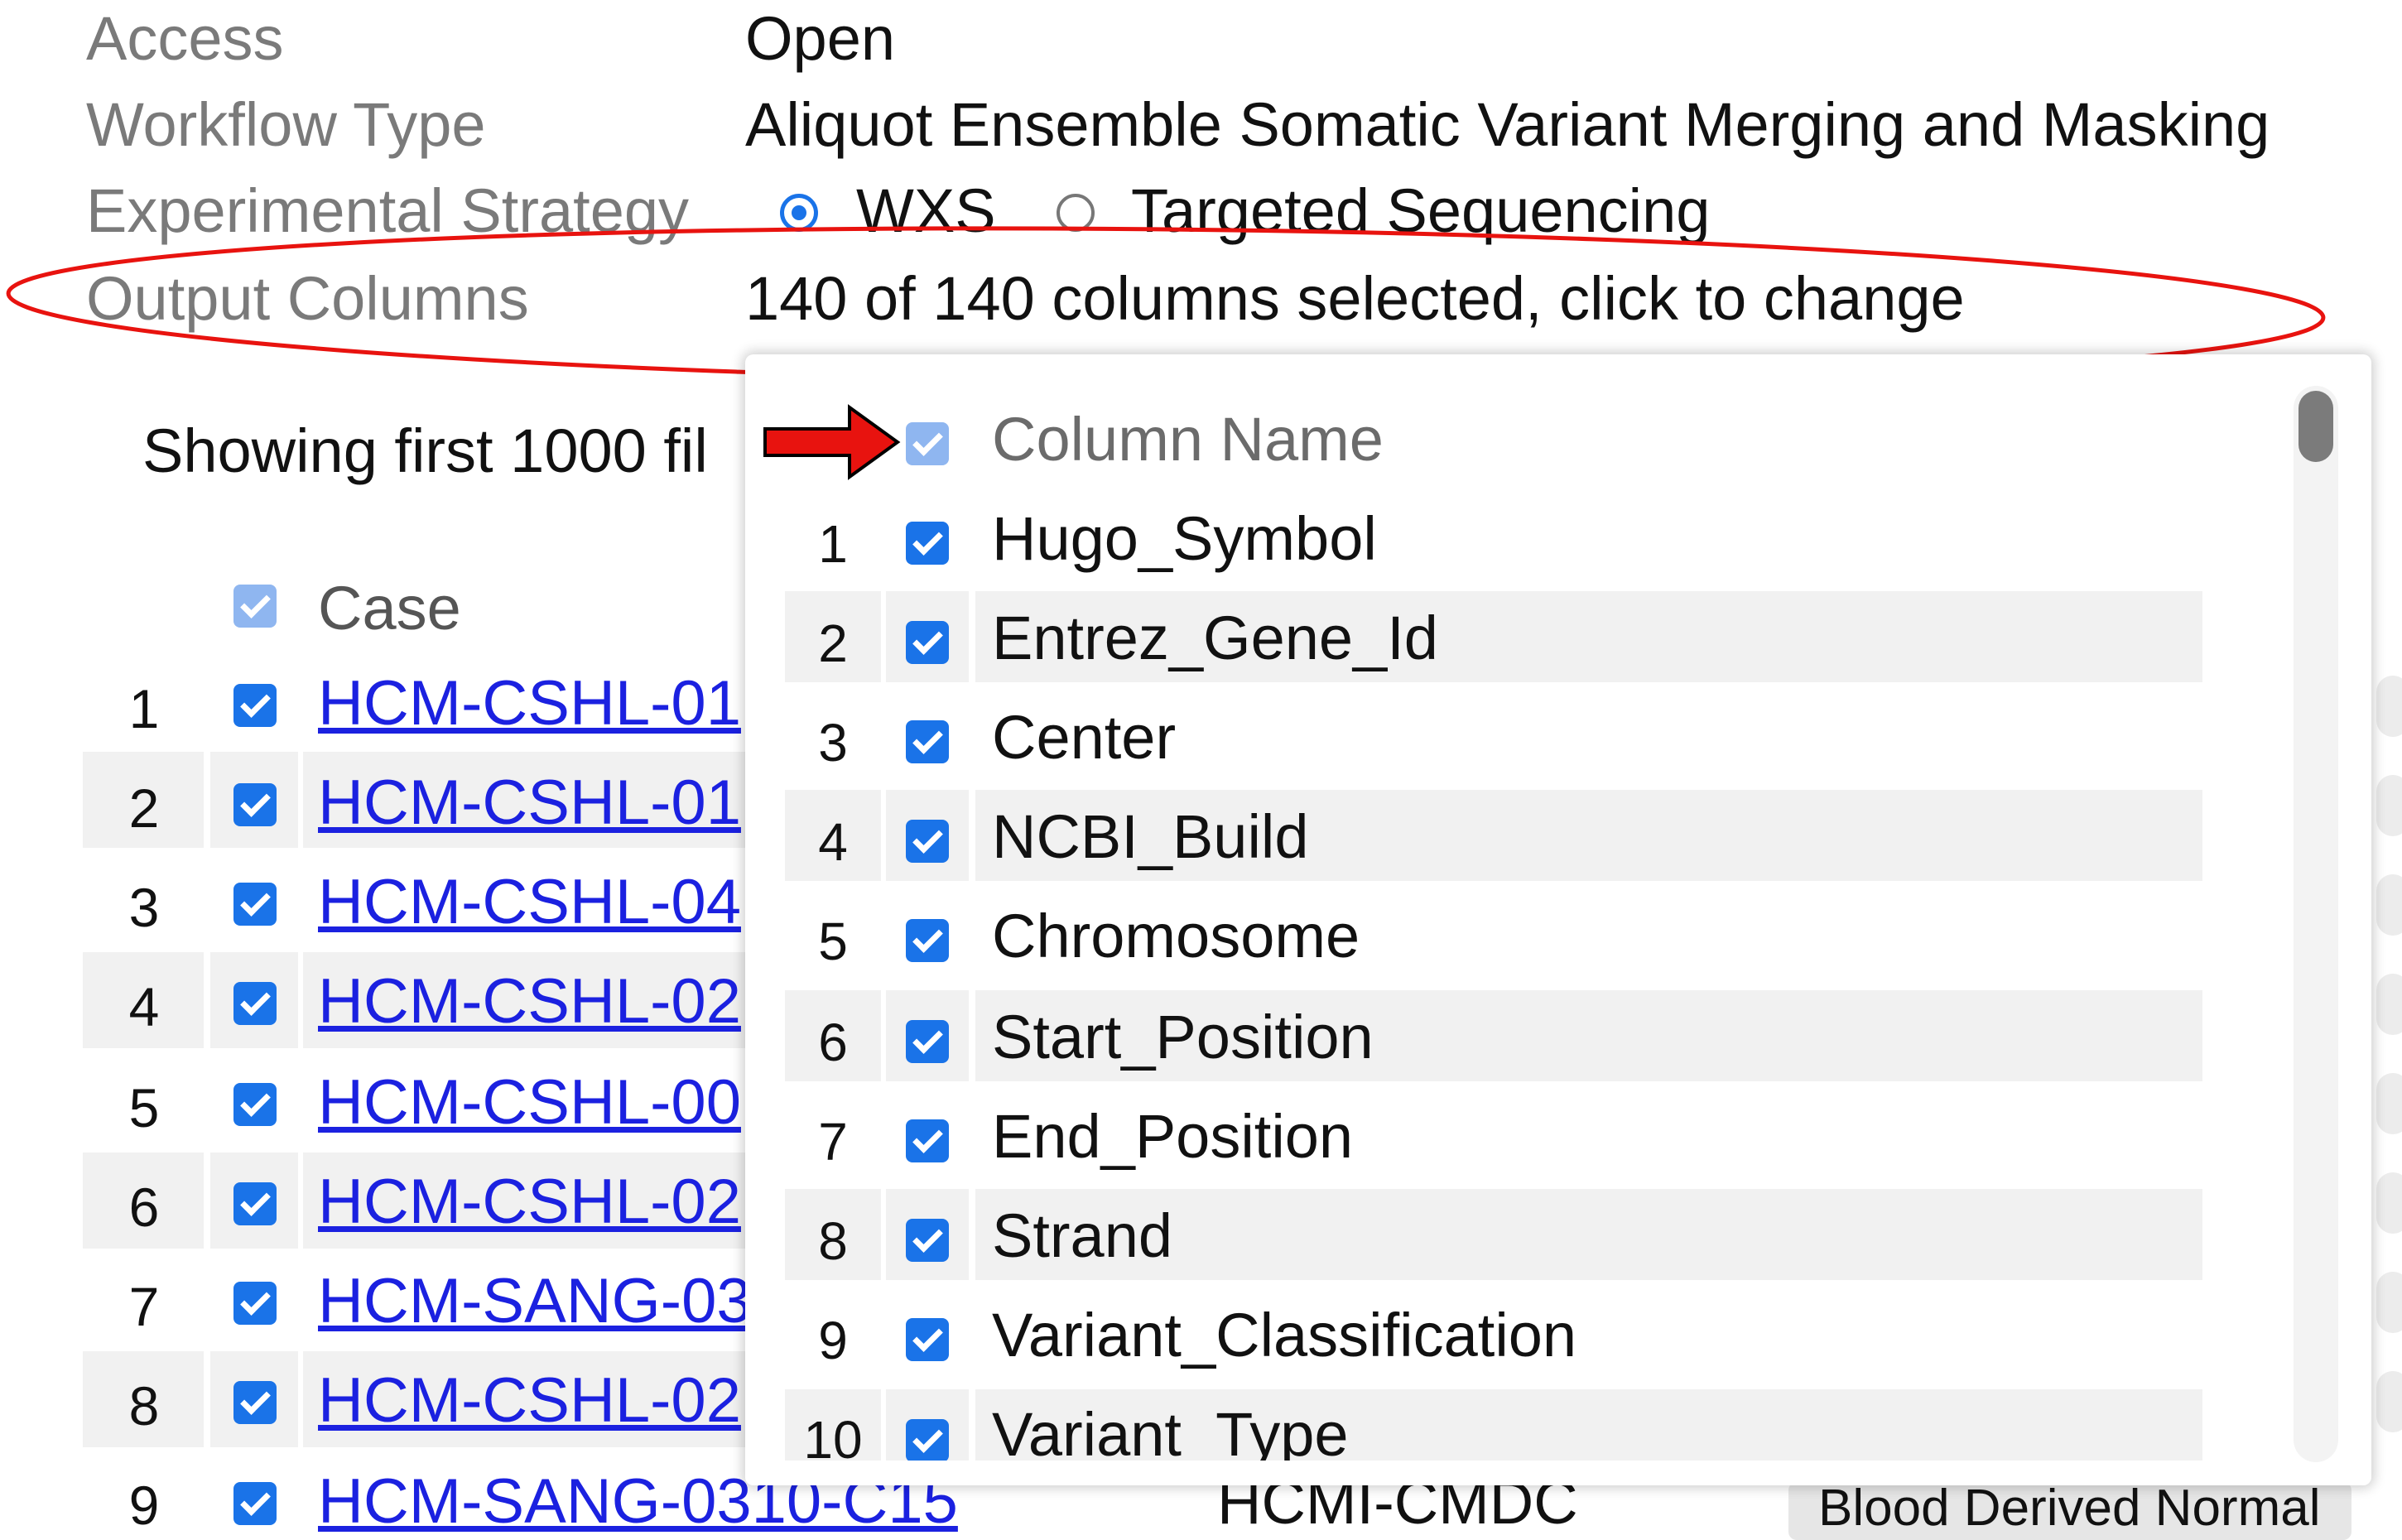 The width and height of the screenshot is (2402, 1540). I want to click on case-link: HCM-CSHL-00, so click(529, 1103).